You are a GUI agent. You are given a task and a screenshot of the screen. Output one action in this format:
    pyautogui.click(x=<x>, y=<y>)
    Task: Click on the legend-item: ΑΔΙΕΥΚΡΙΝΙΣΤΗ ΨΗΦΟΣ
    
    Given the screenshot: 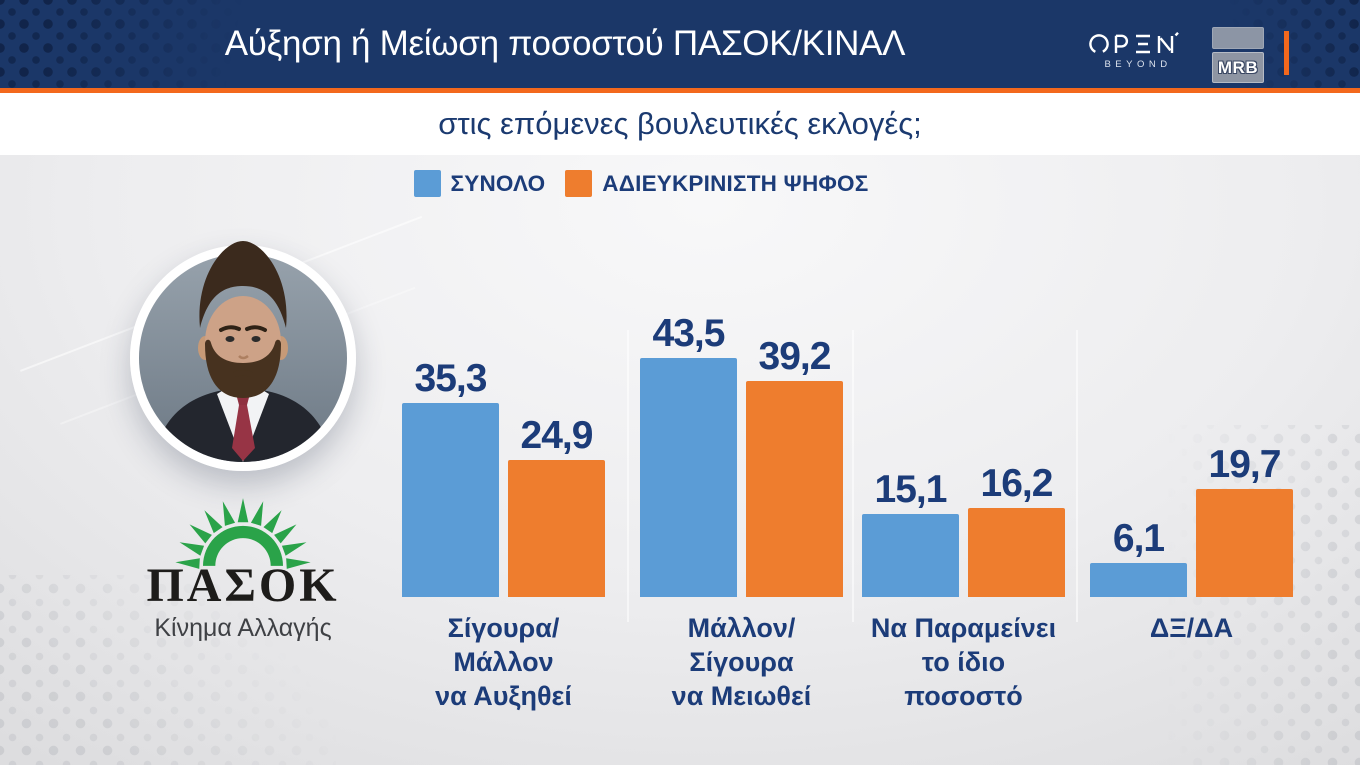 What is the action you would take?
    pyautogui.click(x=716, y=183)
    